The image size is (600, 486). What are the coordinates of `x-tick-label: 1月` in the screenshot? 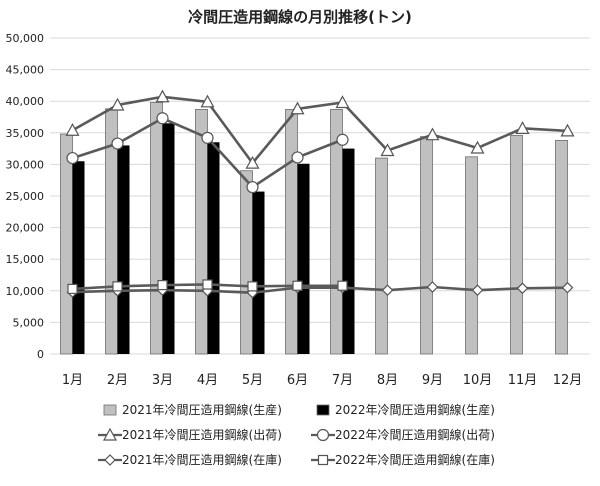 It's located at (72, 380).